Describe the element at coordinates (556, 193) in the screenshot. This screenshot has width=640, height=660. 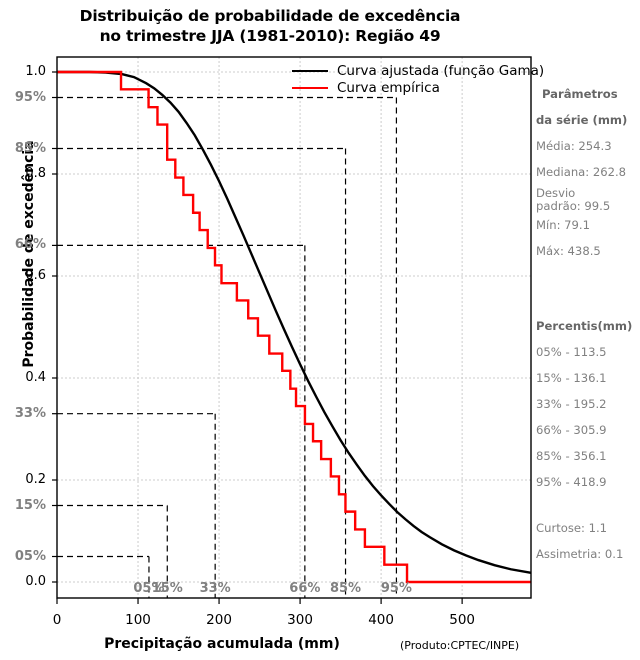
I see `param-desvio-label: Desvio` at that location.